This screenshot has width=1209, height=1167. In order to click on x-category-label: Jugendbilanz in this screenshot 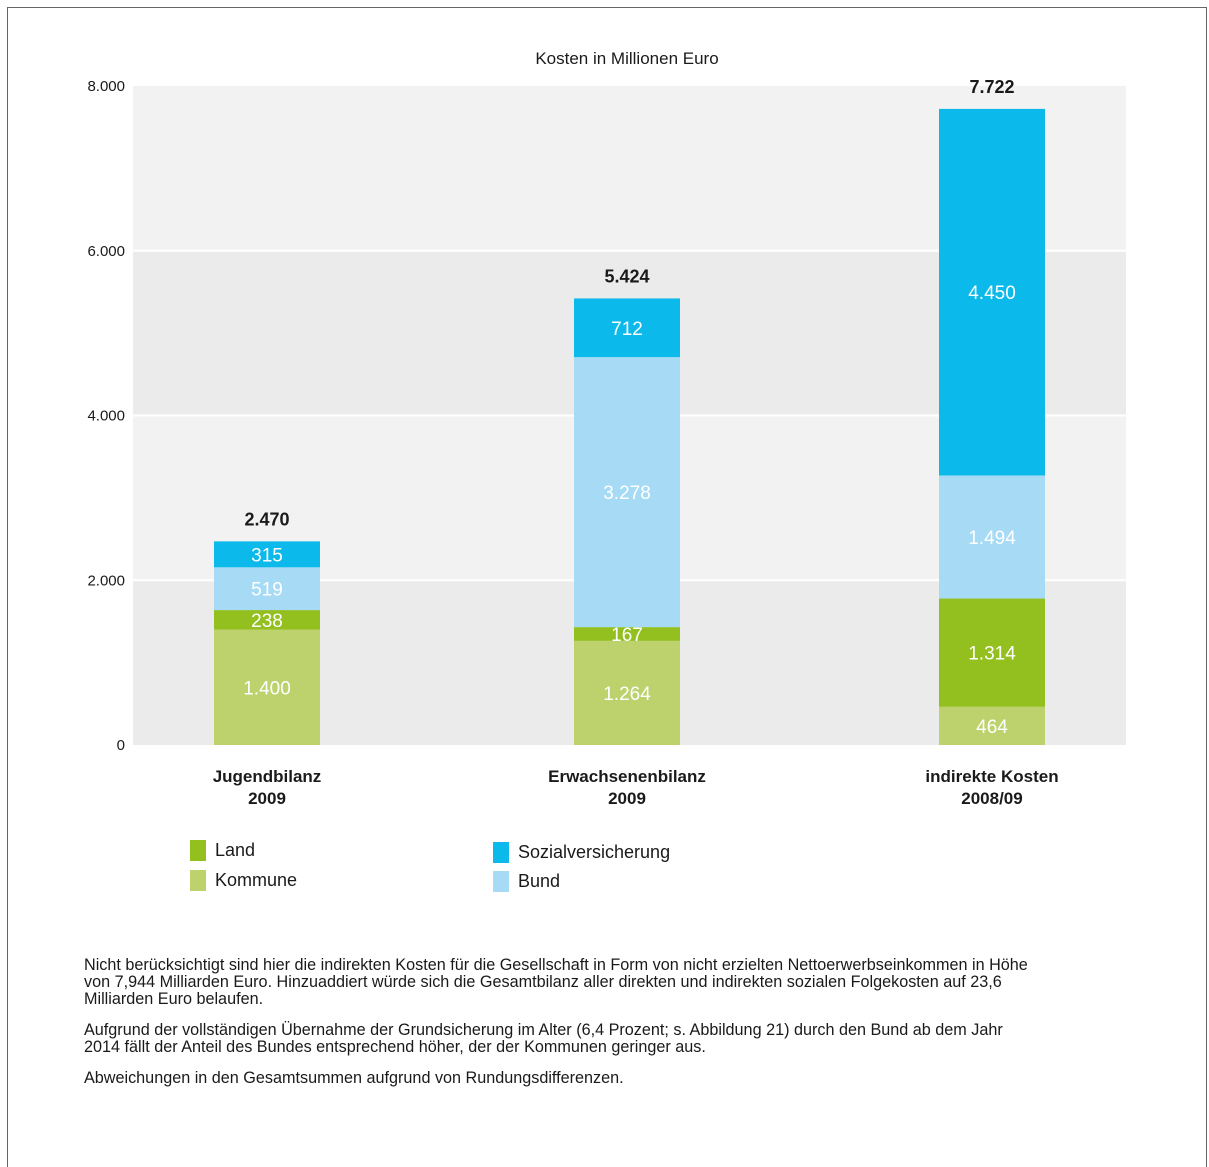, I will do `click(267, 776)`.